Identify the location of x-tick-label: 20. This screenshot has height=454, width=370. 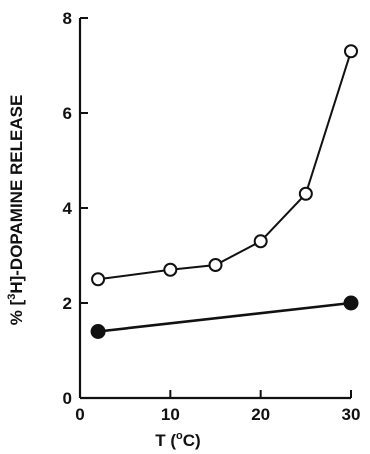
(260, 414).